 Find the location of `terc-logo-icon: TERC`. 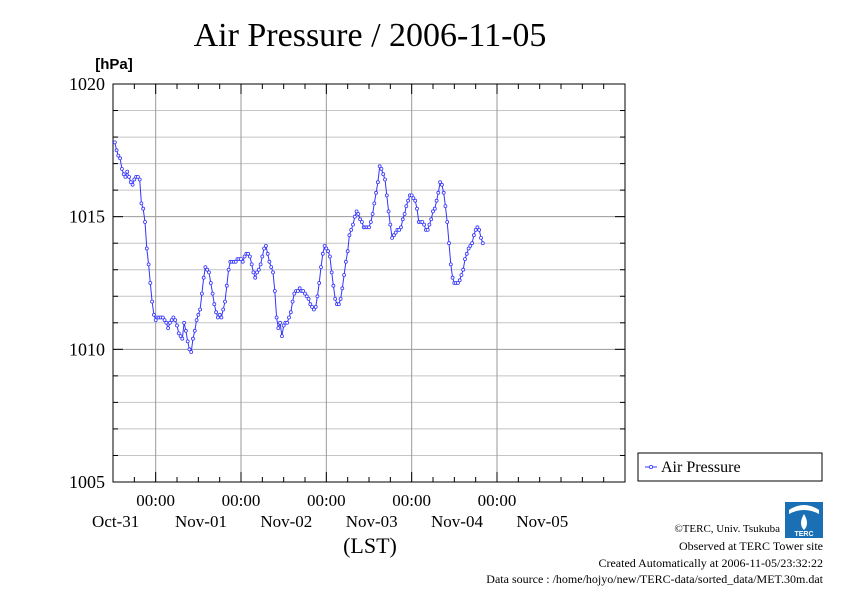

terc-logo-icon: TERC is located at coordinates (804, 520).